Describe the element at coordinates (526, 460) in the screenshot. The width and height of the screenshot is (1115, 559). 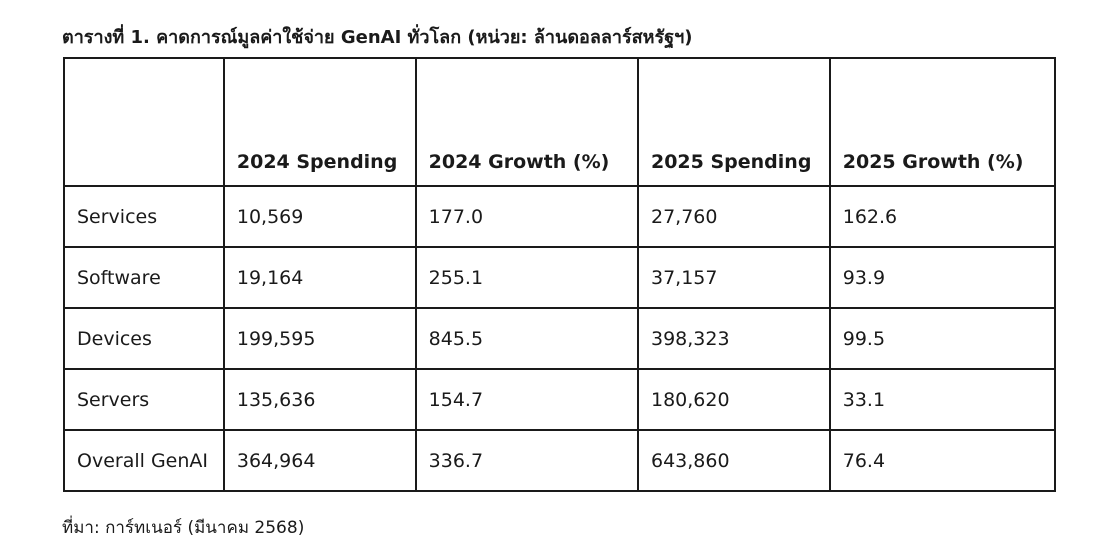
I see `cell-2024-growth: 336.7` at that location.